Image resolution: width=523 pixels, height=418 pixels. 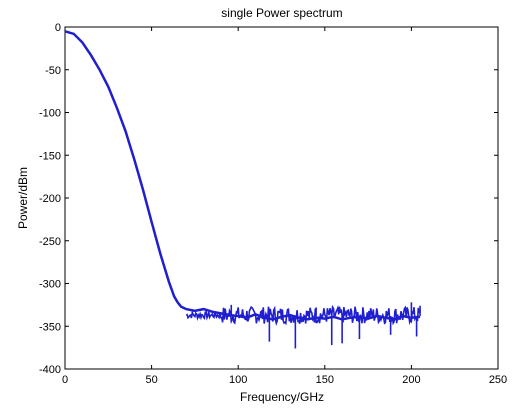 I want to click on x-tick-label: 100, so click(x=238, y=380).